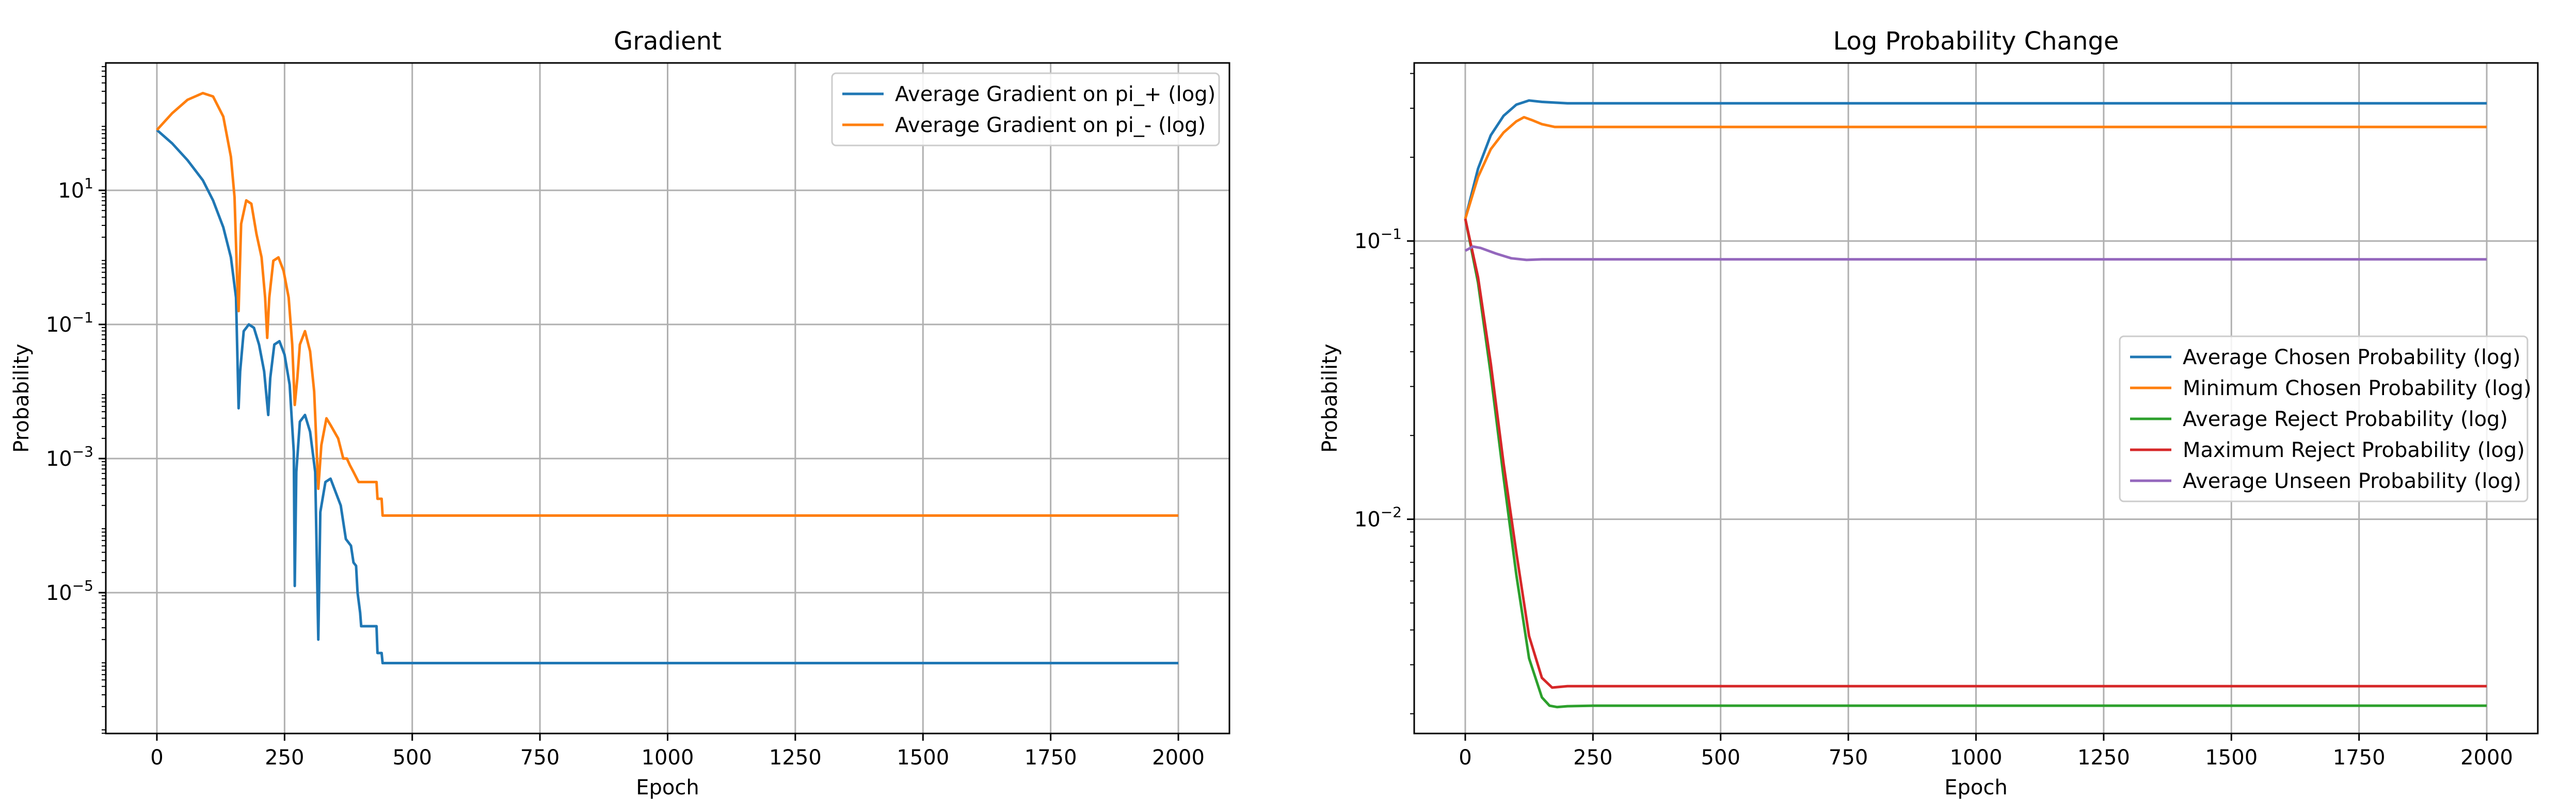 The height and width of the screenshot is (799, 2576). Describe the element at coordinates (668, 41) in the screenshot. I see `gradient-chart-title: Gradient` at that location.